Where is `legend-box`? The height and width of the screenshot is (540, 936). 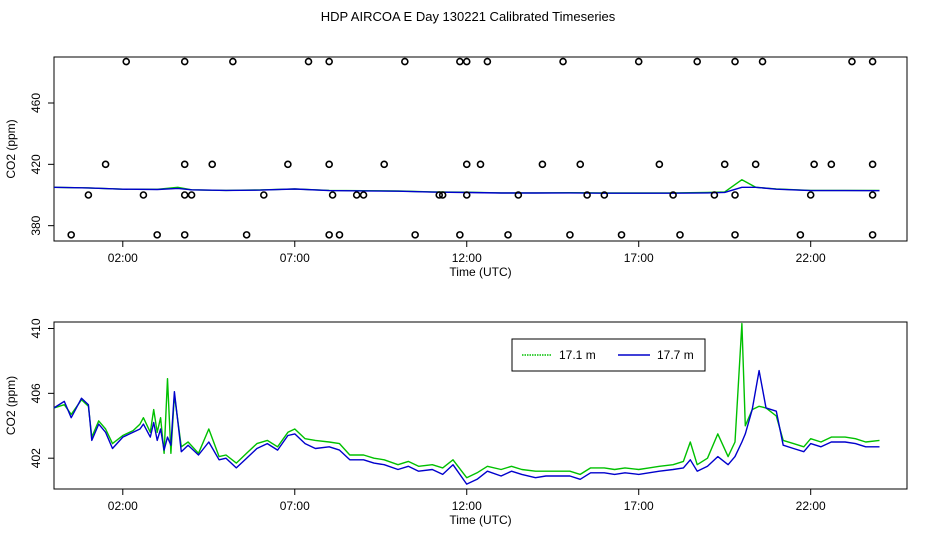
legend-box is located at coordinates (608, 355).